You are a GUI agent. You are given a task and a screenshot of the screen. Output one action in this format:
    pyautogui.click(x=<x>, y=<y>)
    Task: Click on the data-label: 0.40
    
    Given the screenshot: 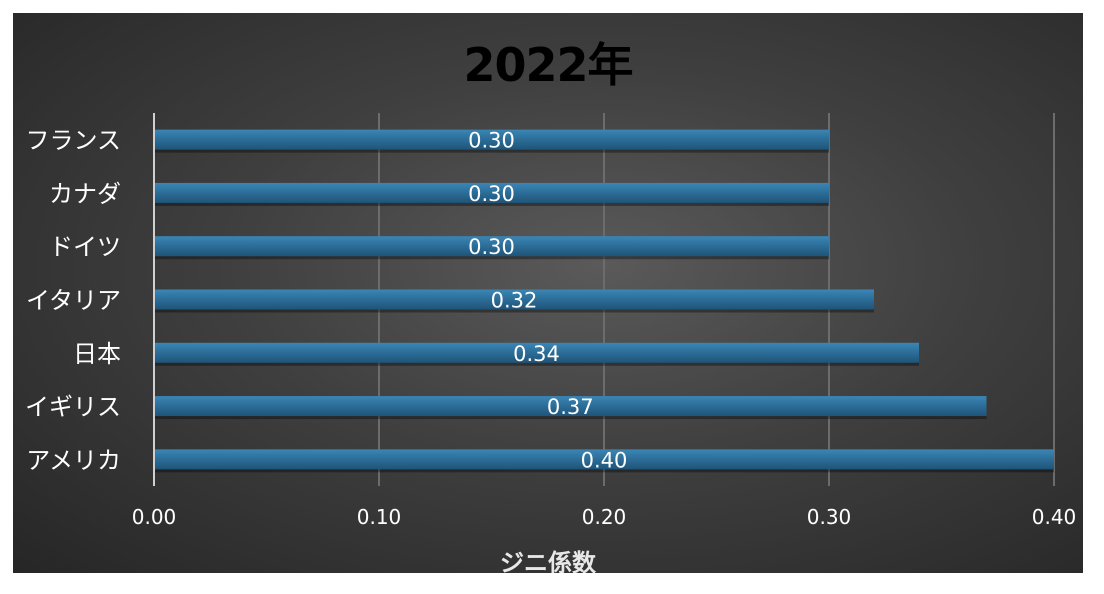 What is the action you would take?
    pyautogui.click(x=604, y=460)
    